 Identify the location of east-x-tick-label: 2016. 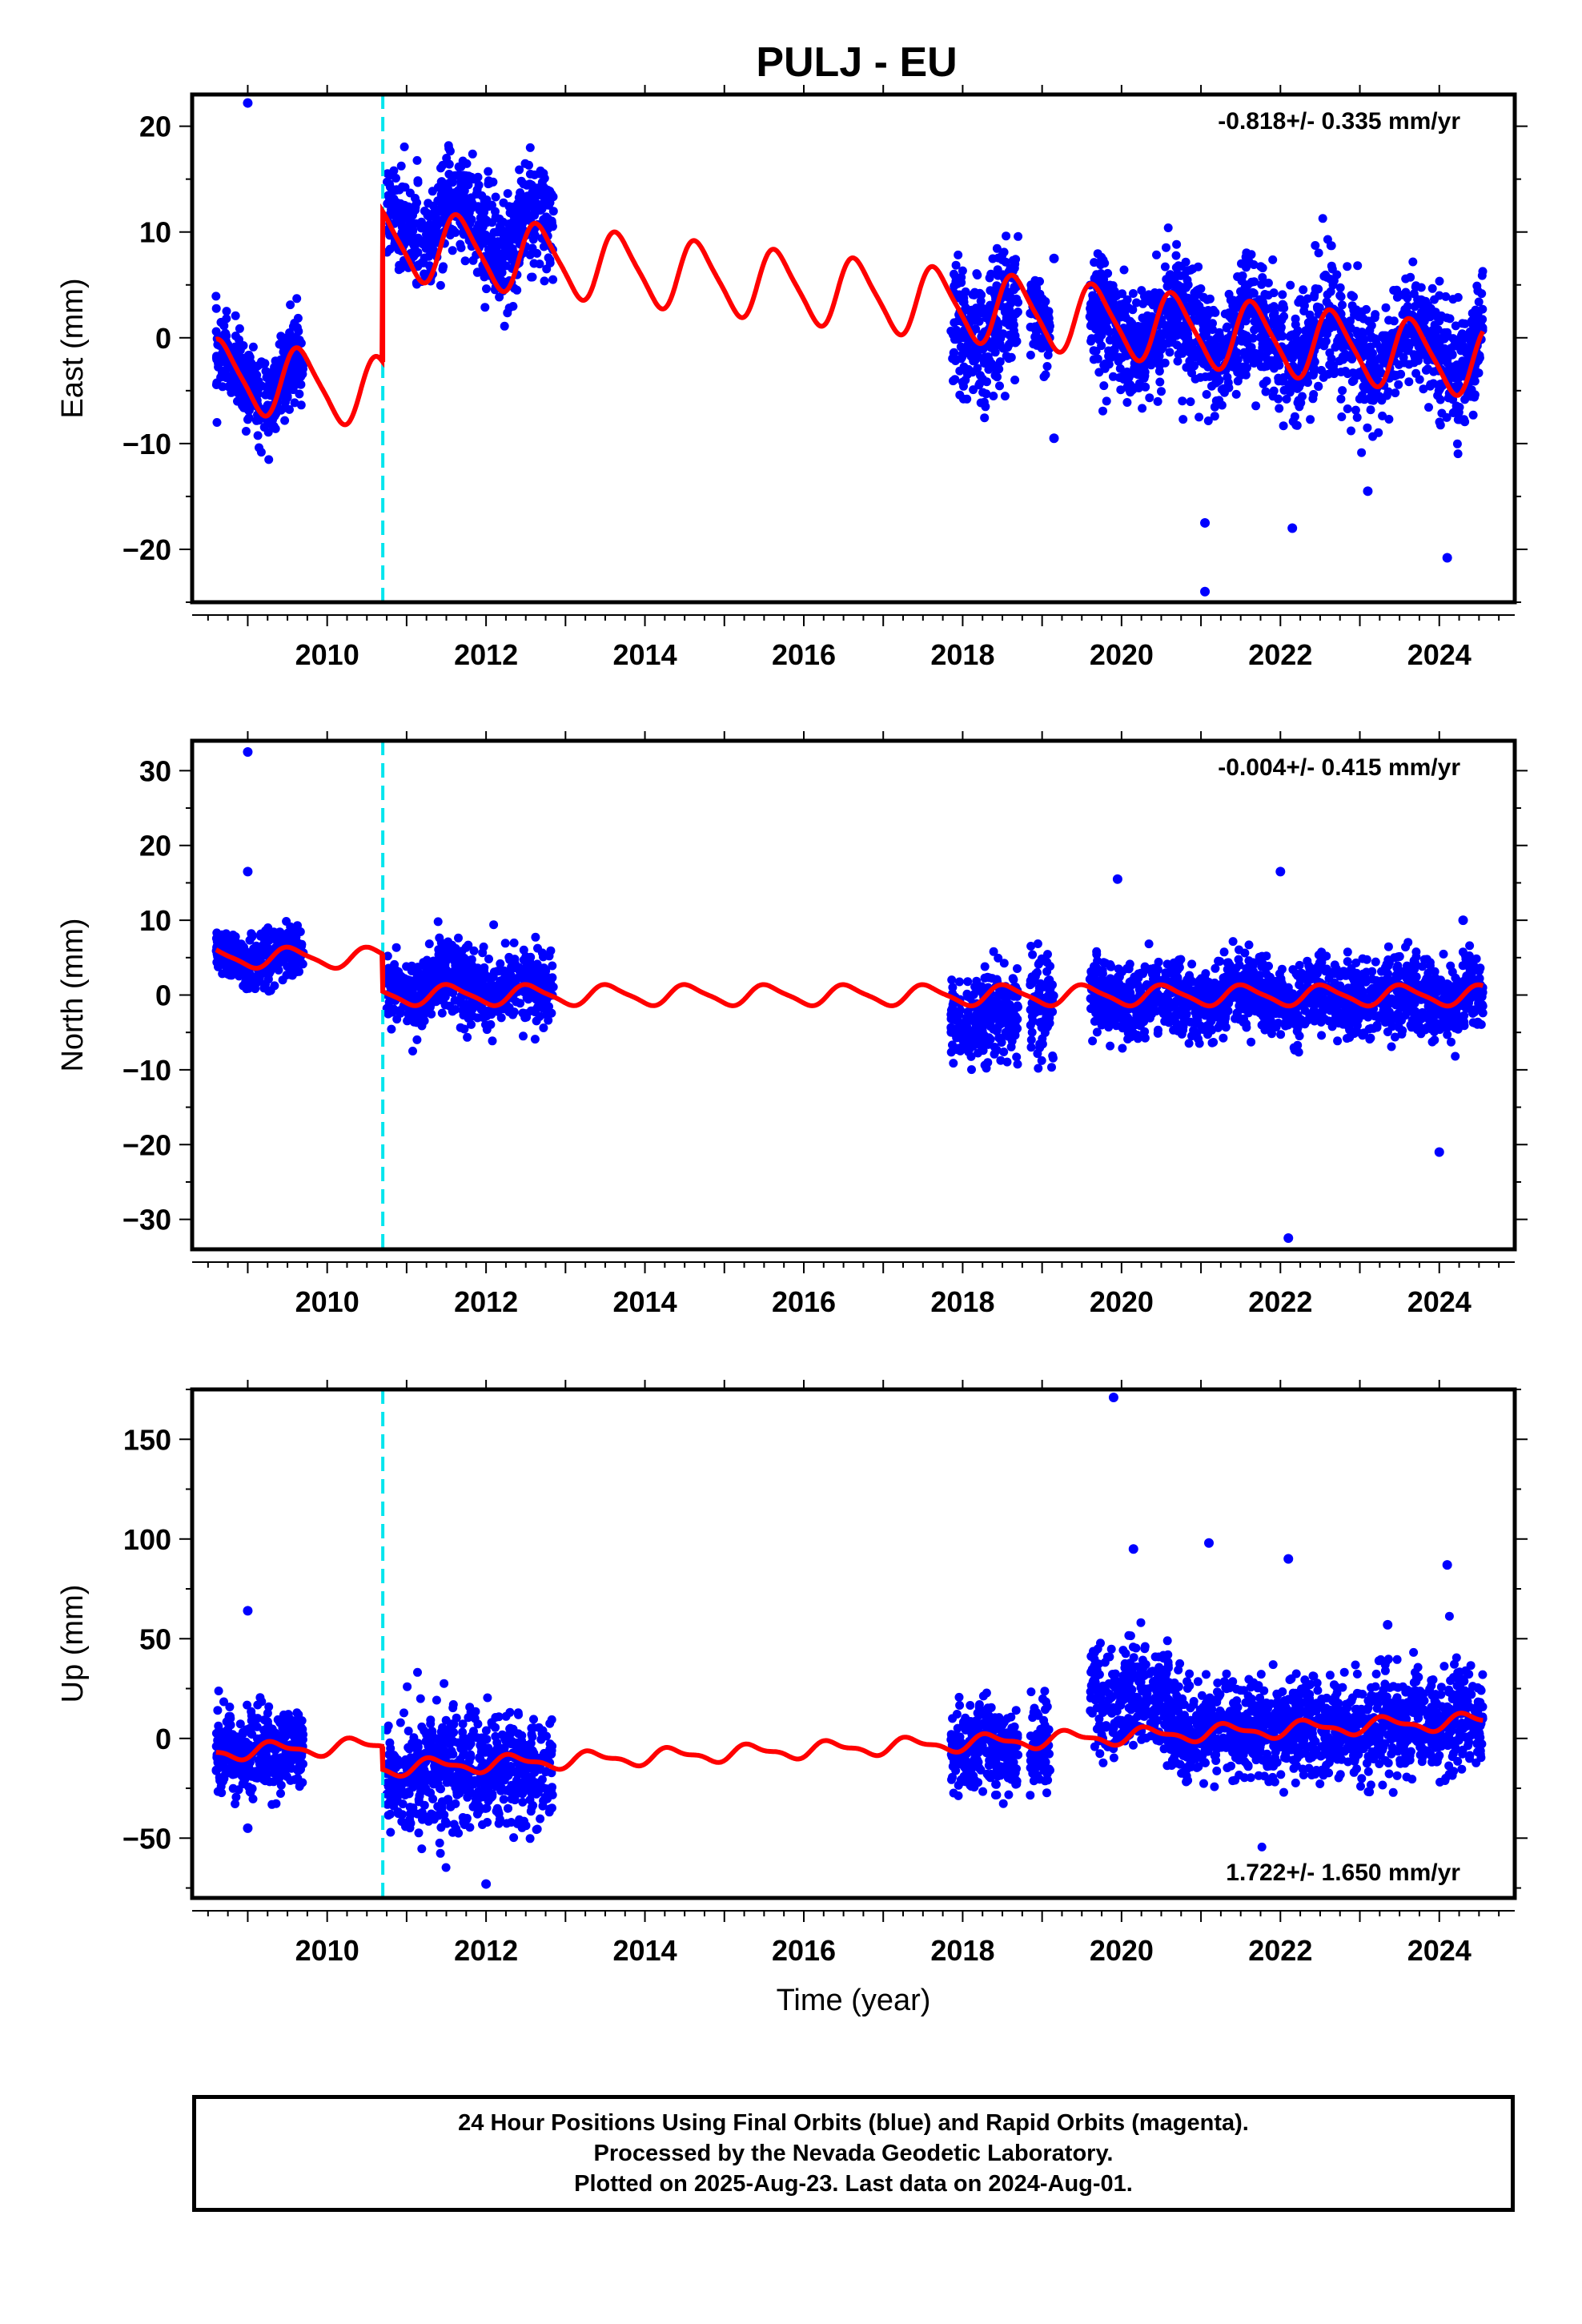
(804, 654).